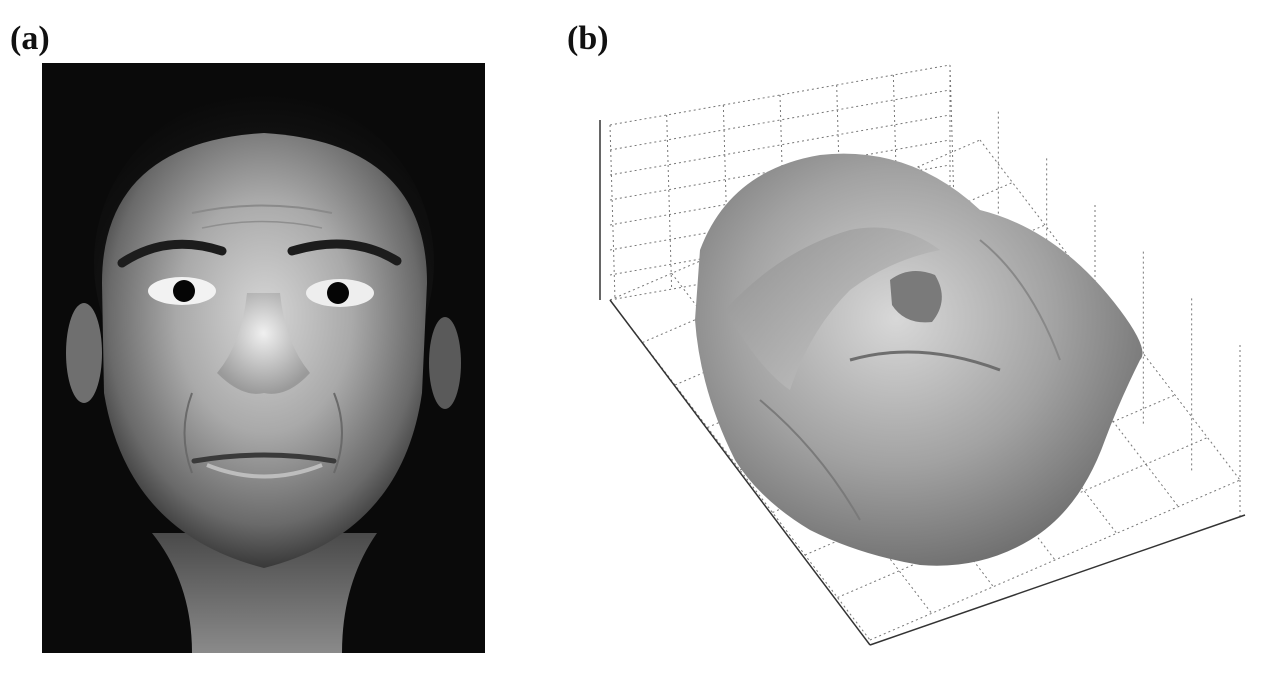 The image size is (1280, 674). What do you see at coordinates (588, 38) in the screenshot?
I see `panel-b-label: (b)` at bounding box center [588, 38].